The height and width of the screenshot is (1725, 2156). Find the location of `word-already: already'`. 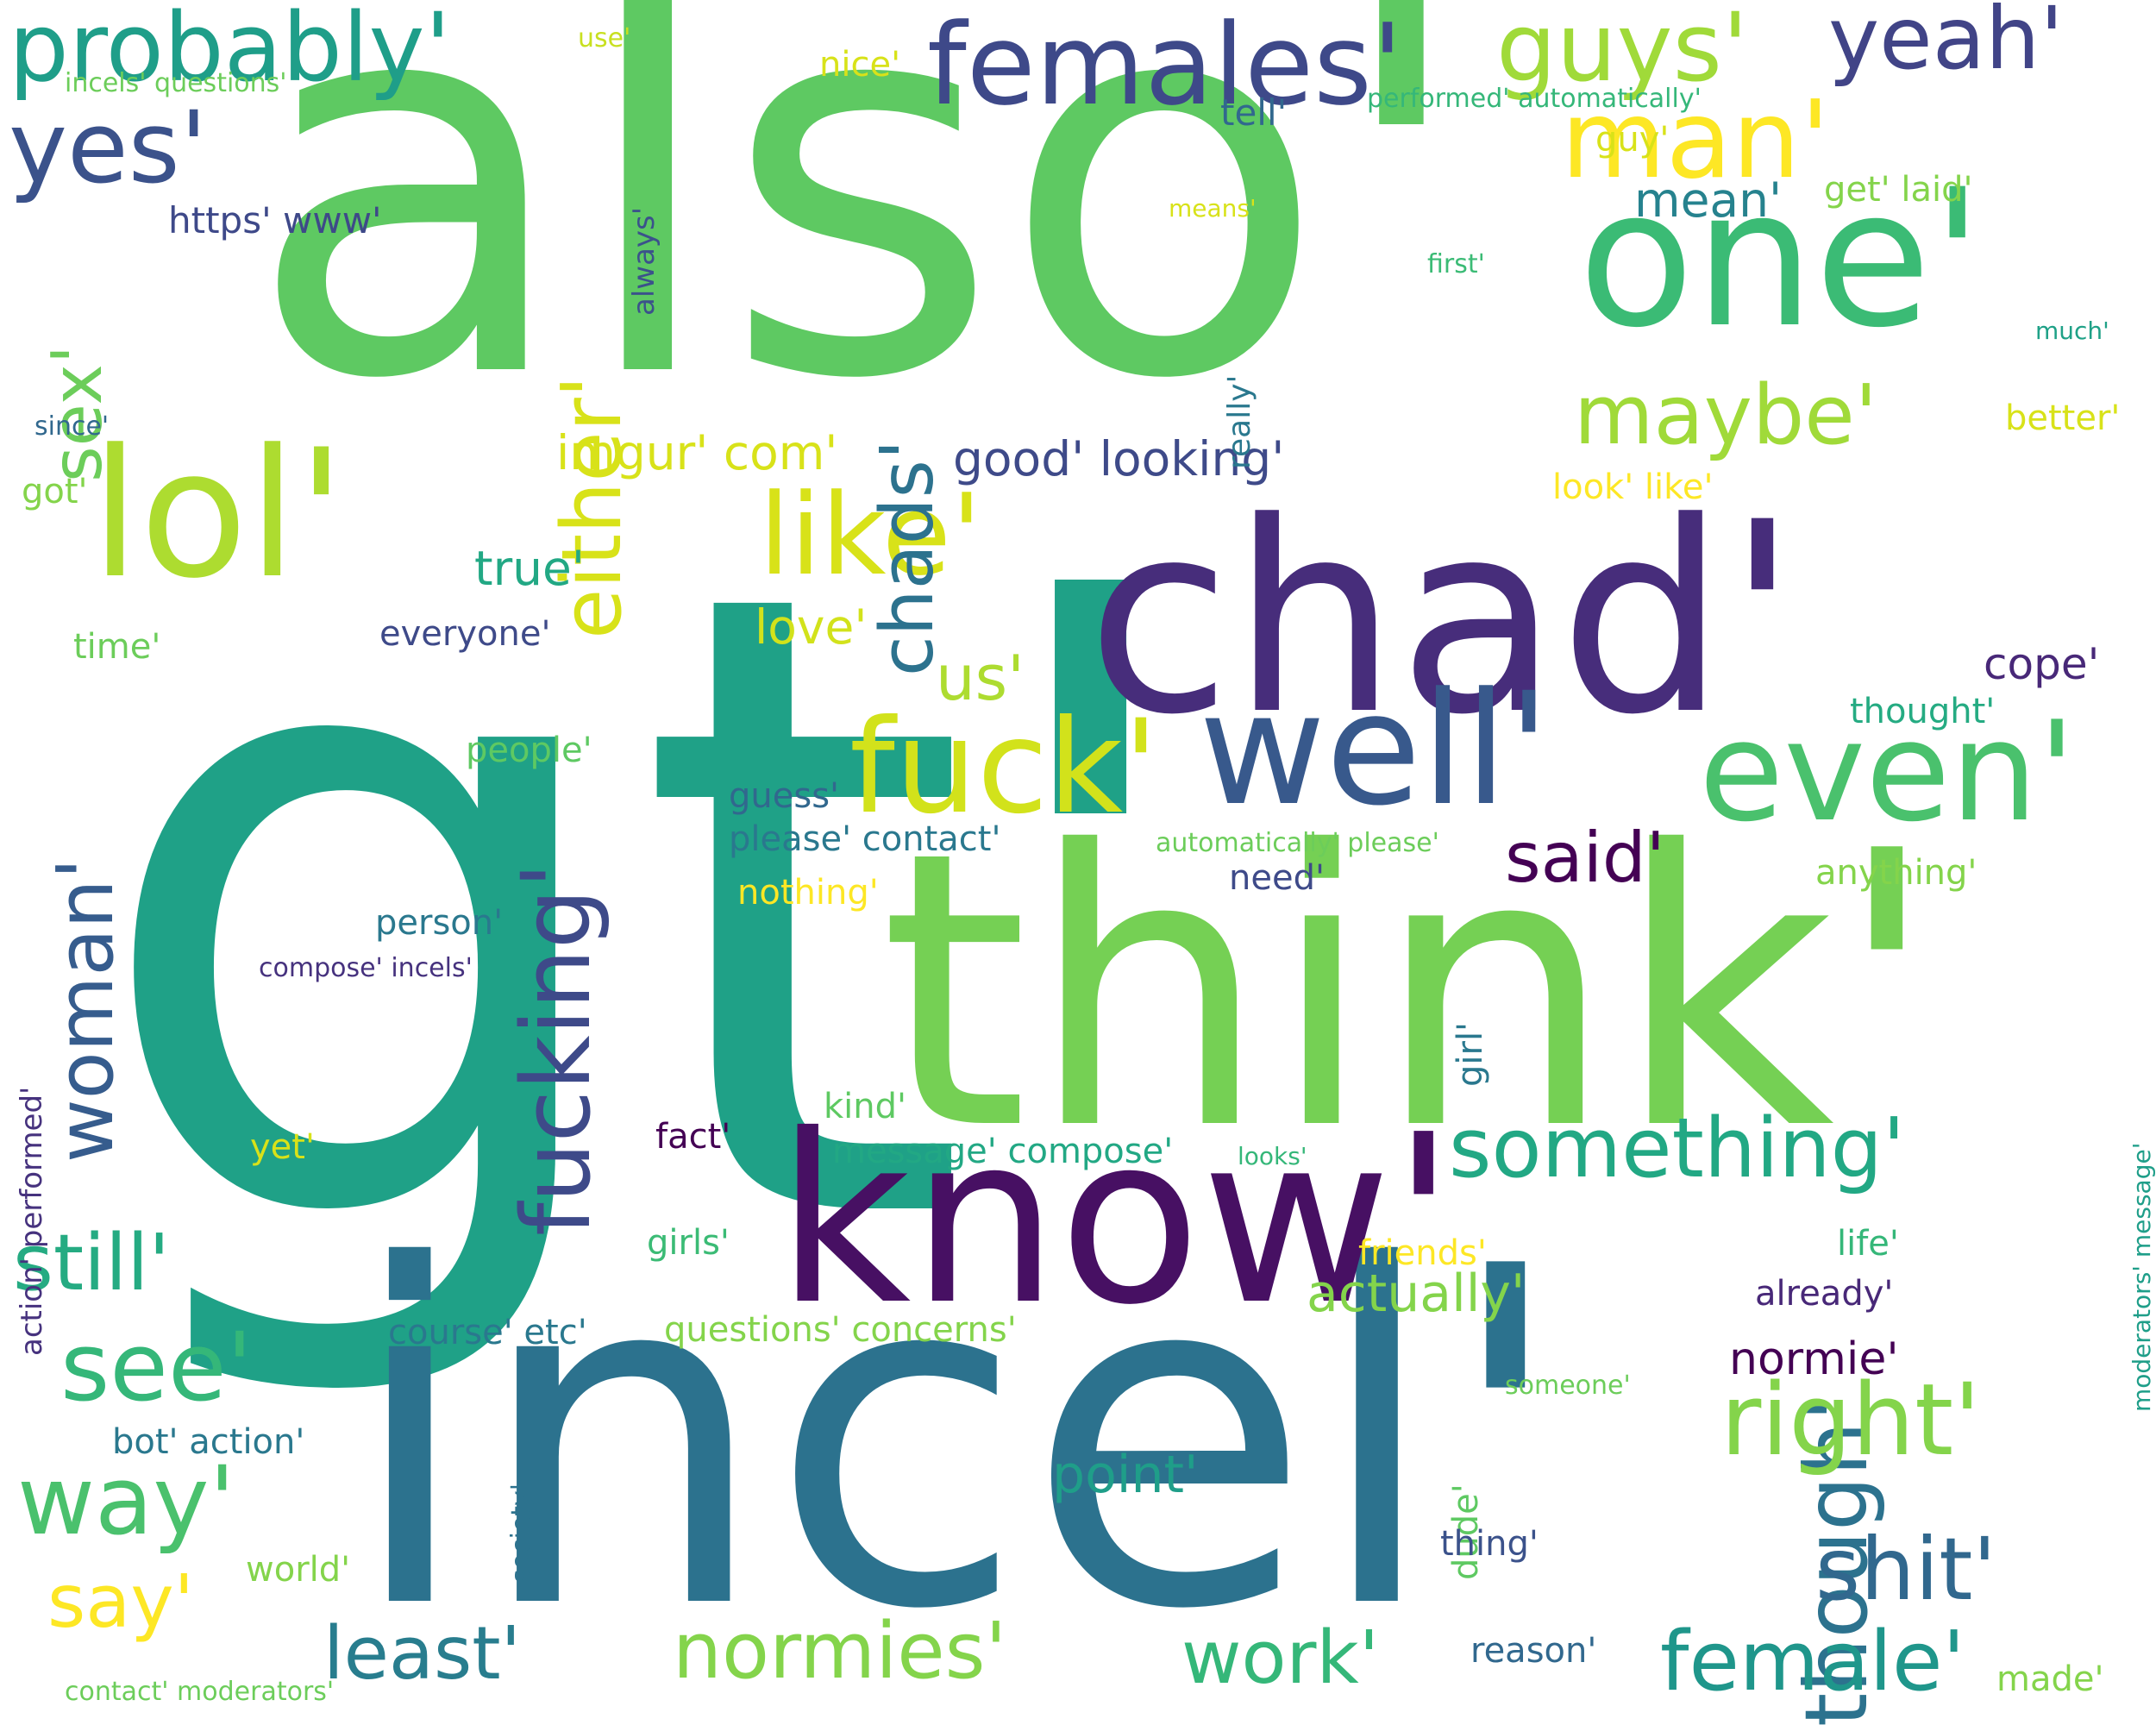

word-already: already' is located at coordinates (1824, 1294).